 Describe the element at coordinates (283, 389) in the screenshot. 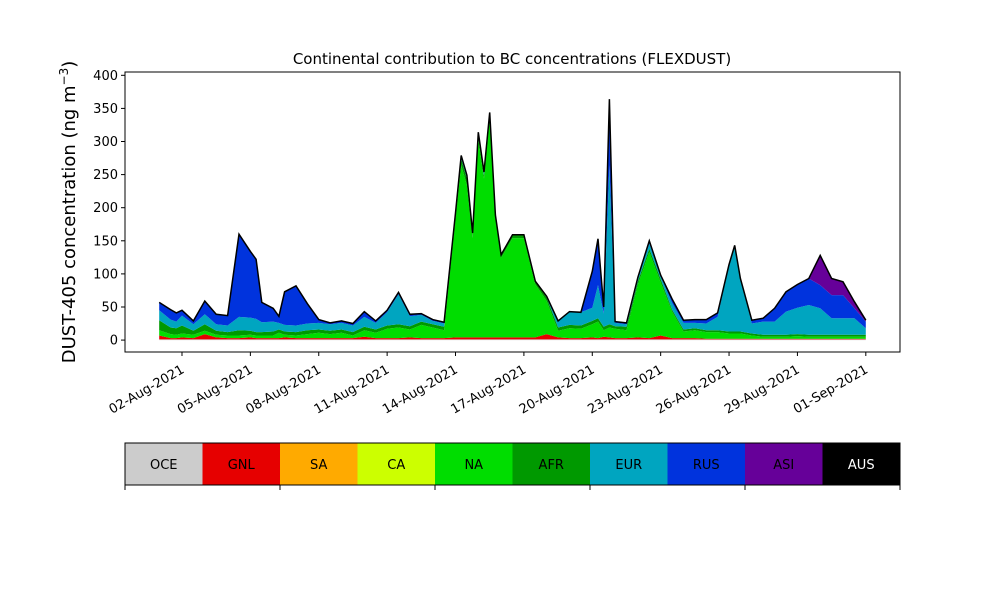

I see `x-tick-label: 08-Aug-2021` at that location.